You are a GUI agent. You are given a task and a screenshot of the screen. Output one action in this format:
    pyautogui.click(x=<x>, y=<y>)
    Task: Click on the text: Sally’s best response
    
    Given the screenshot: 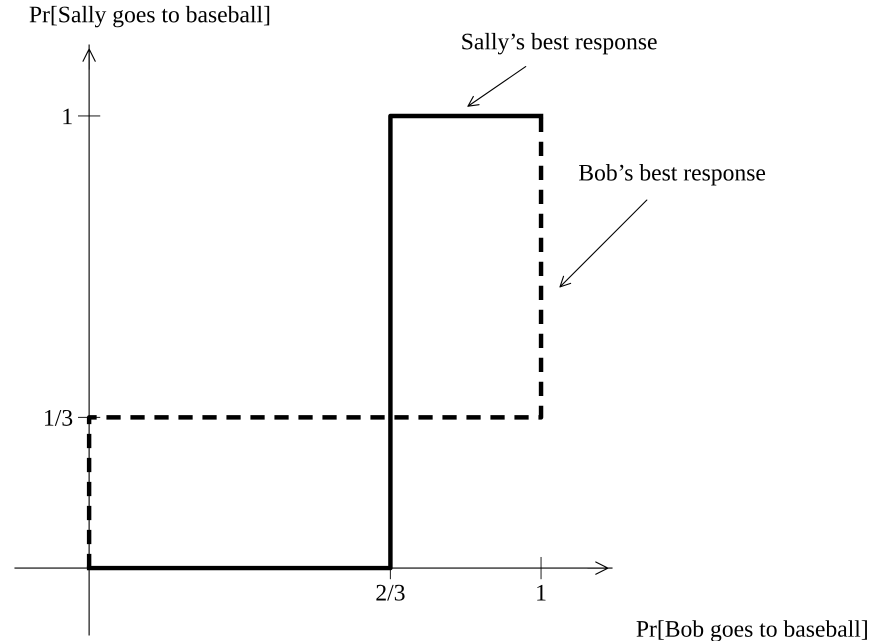 What is the action you would take?
    pyautogui.click(x=559, y=43)
    